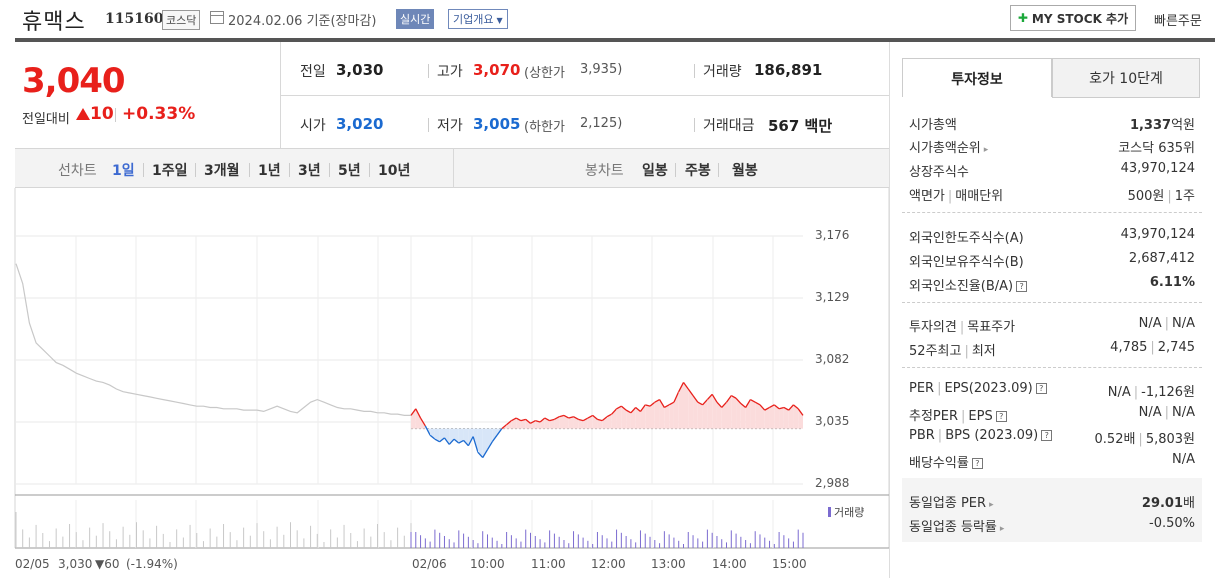  Describe the element at coordinates (933, 125) in the screenshot. I see `info-key: 시가총액` at that location.